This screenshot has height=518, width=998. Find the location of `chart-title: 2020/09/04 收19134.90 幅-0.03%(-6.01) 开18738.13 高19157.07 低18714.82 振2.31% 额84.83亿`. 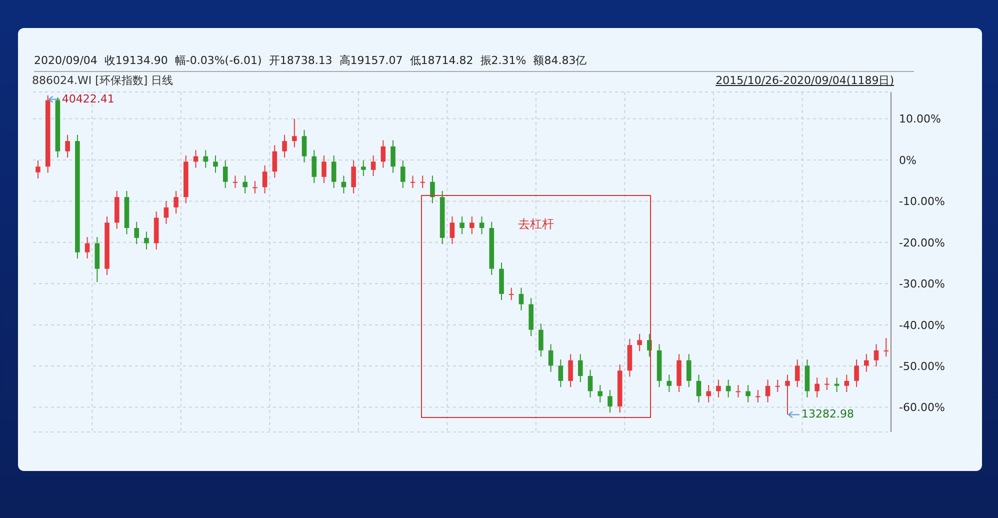

chart-title: 2020/09/04 收19134.90 幅-0.03%(-6.01) 开18738.13 高19157.07 低18714.82 振2.31% 额84.83亿 is located at coordinates (310, 60).